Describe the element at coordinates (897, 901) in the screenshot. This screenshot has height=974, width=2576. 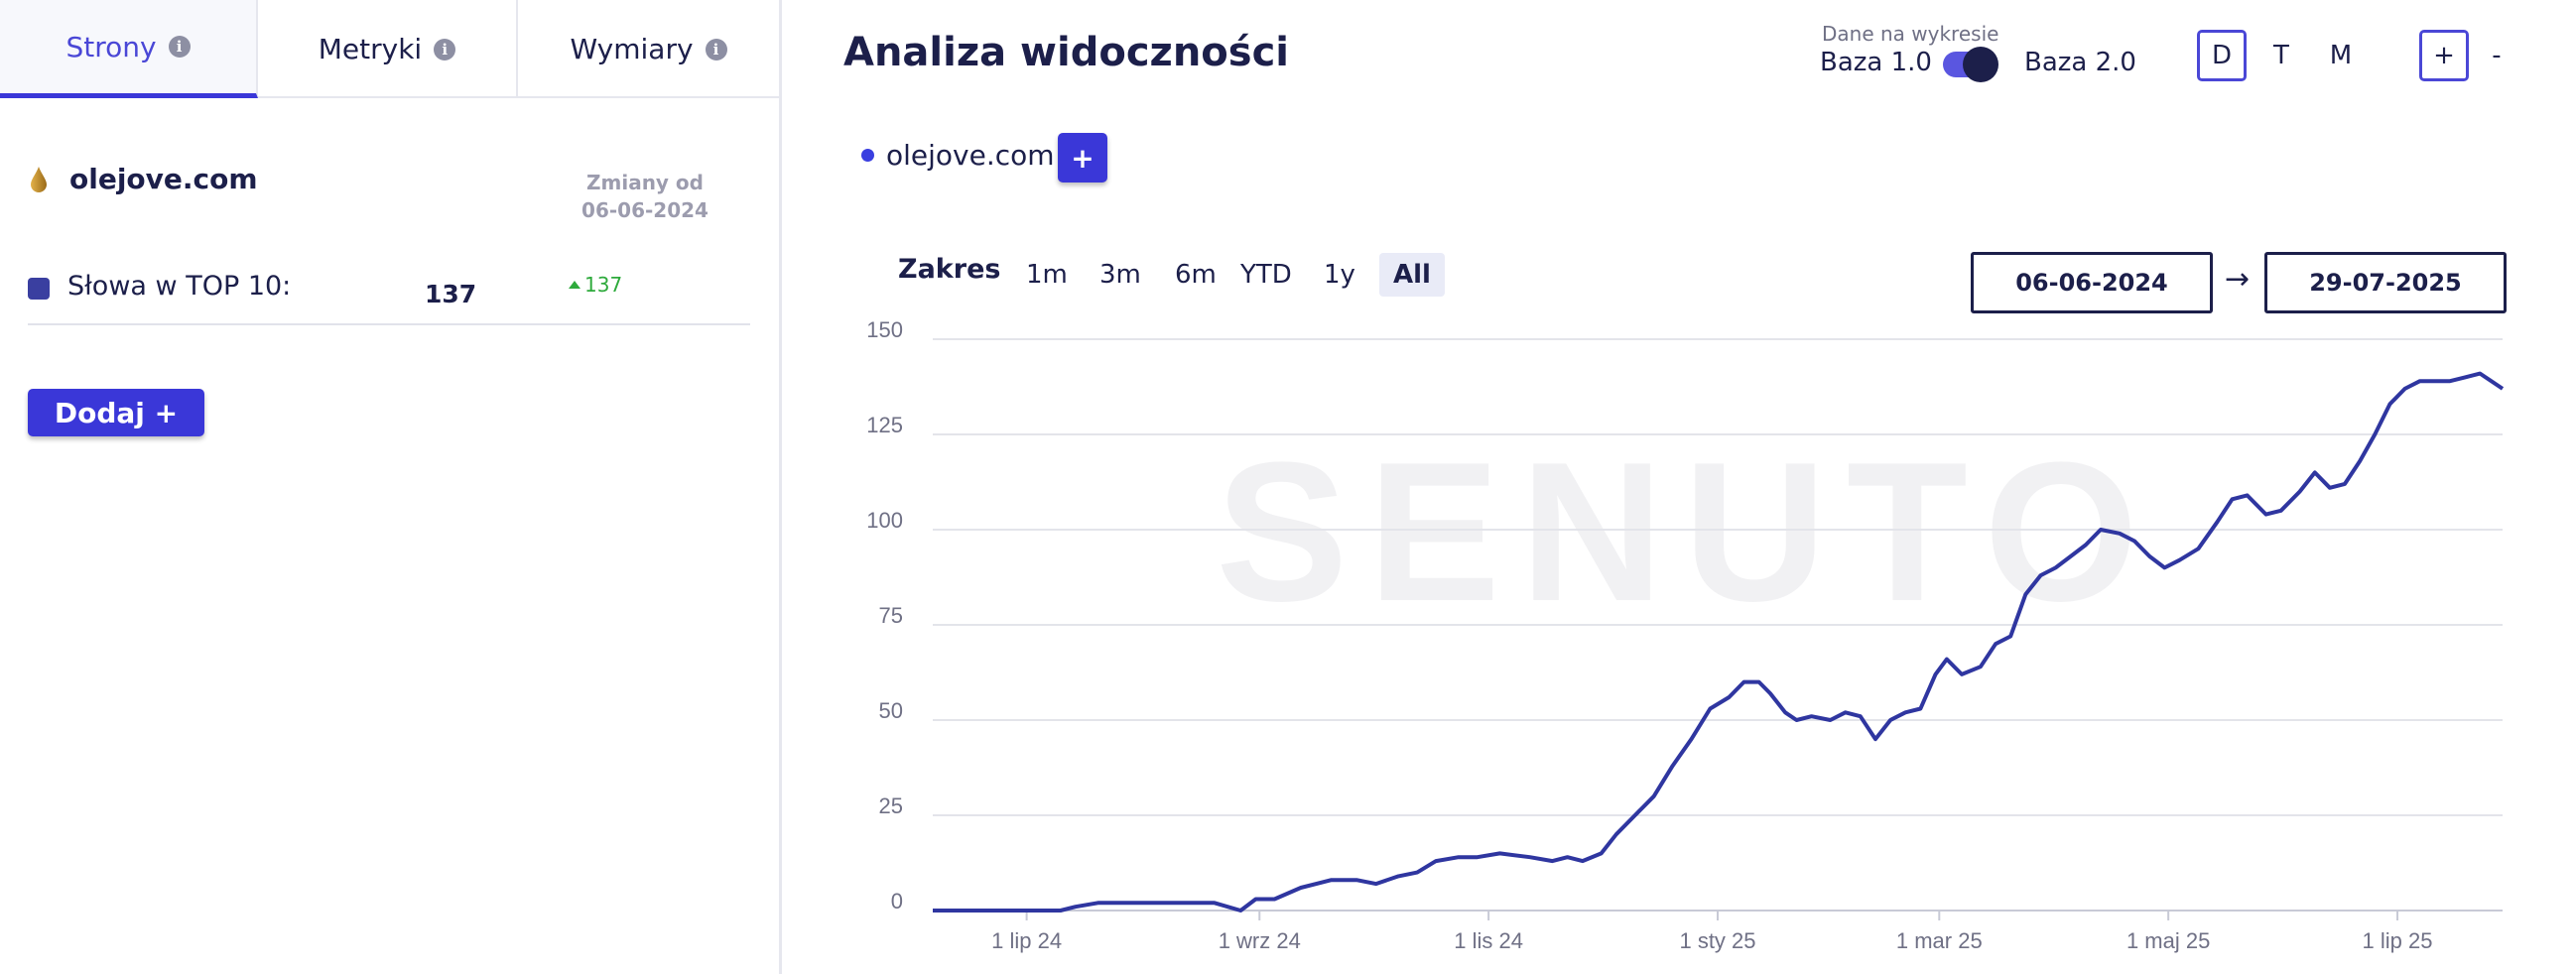
I see `y-tick-label: 0` at that location.